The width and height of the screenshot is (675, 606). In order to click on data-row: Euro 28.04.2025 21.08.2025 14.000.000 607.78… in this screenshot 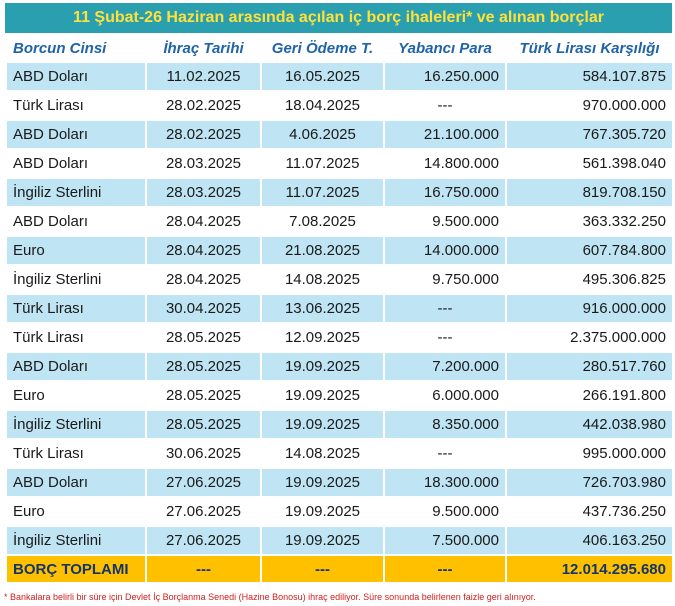, I will do `click(339, 250)`.